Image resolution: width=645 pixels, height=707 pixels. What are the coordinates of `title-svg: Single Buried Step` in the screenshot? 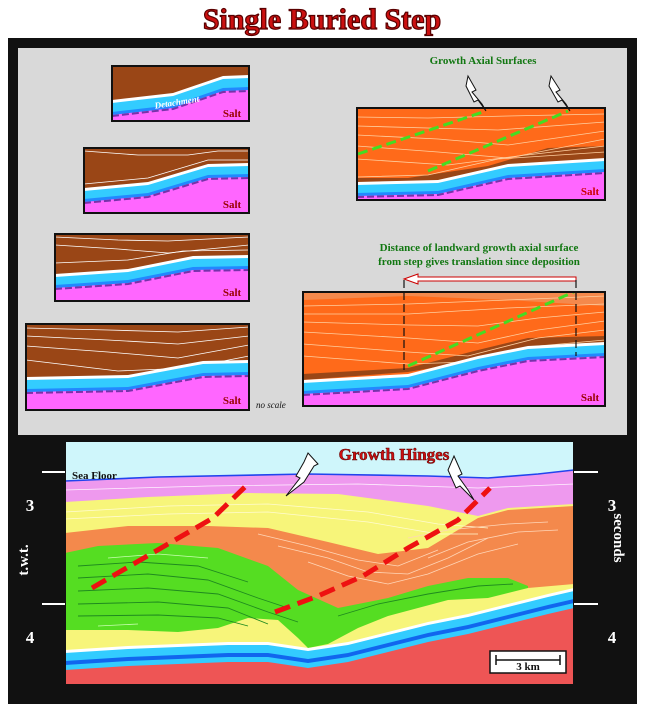 It's located at (322, 19).